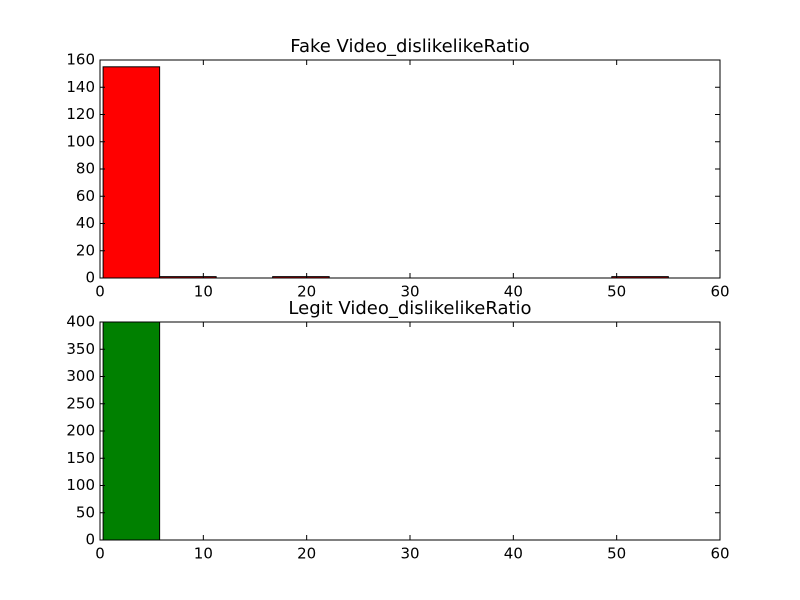  What do you see at coordinates (80, 403) in the screenshot?
I see `y-tick-label: 250` at bounding box center [80, 403].